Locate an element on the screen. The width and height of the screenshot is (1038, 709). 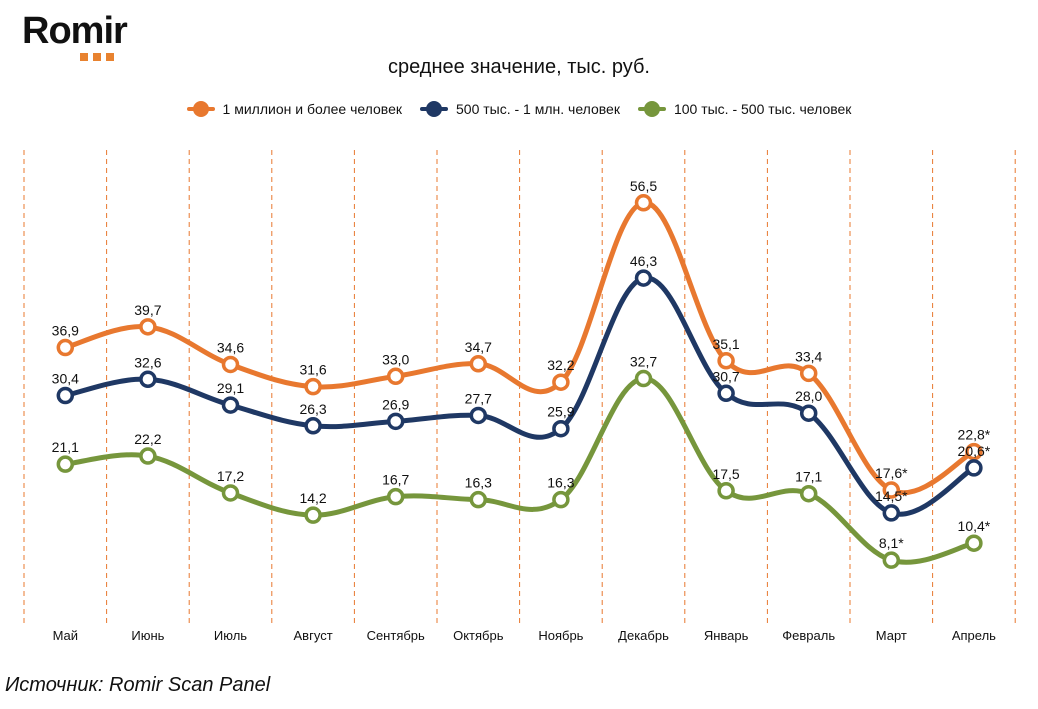
data-label: 33,0 is located at coordinates (395, 359).